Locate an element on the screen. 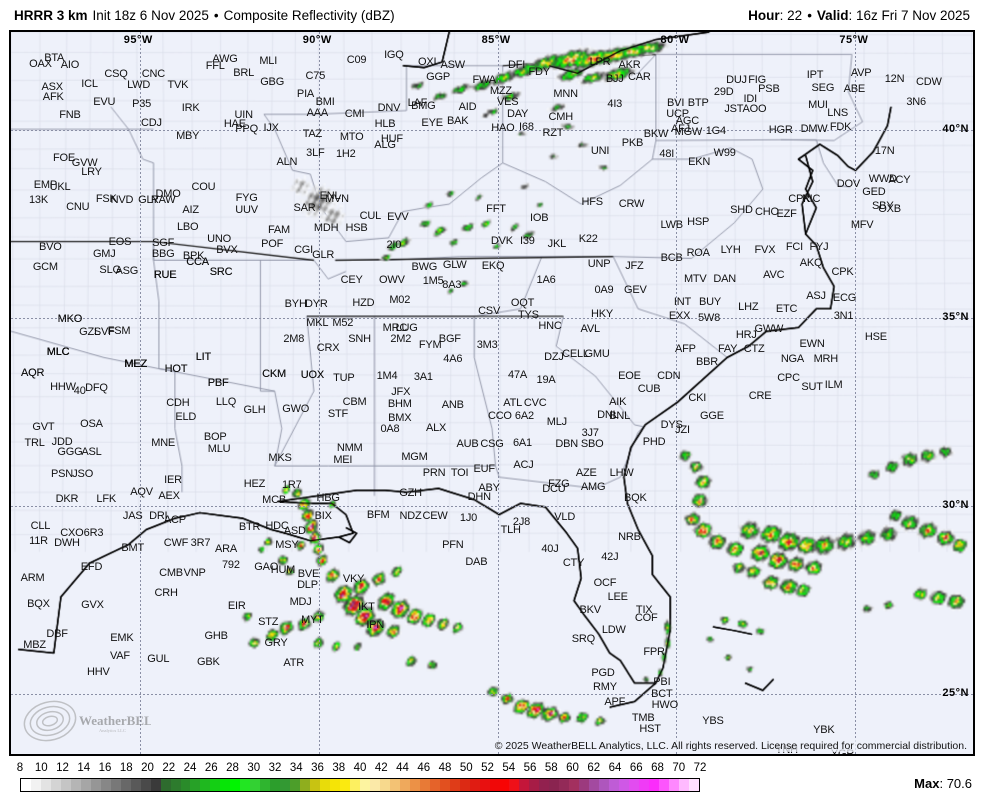 The image size is (984, 808). station-id-label: MFV is located at coordinates (862, 225).